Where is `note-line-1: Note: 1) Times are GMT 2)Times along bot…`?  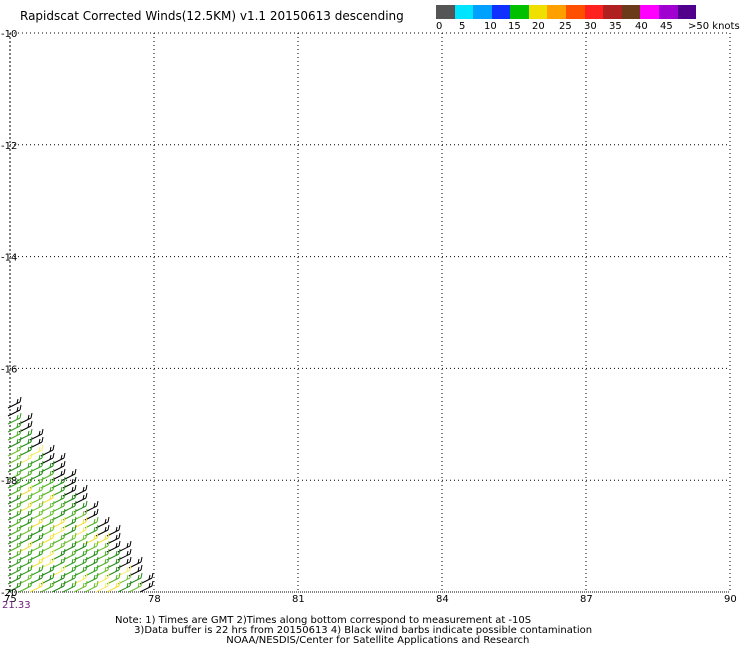 note-line-1: Note: 1) Times are GMT 2)Times along bot… is located at coordinates (323, 620).